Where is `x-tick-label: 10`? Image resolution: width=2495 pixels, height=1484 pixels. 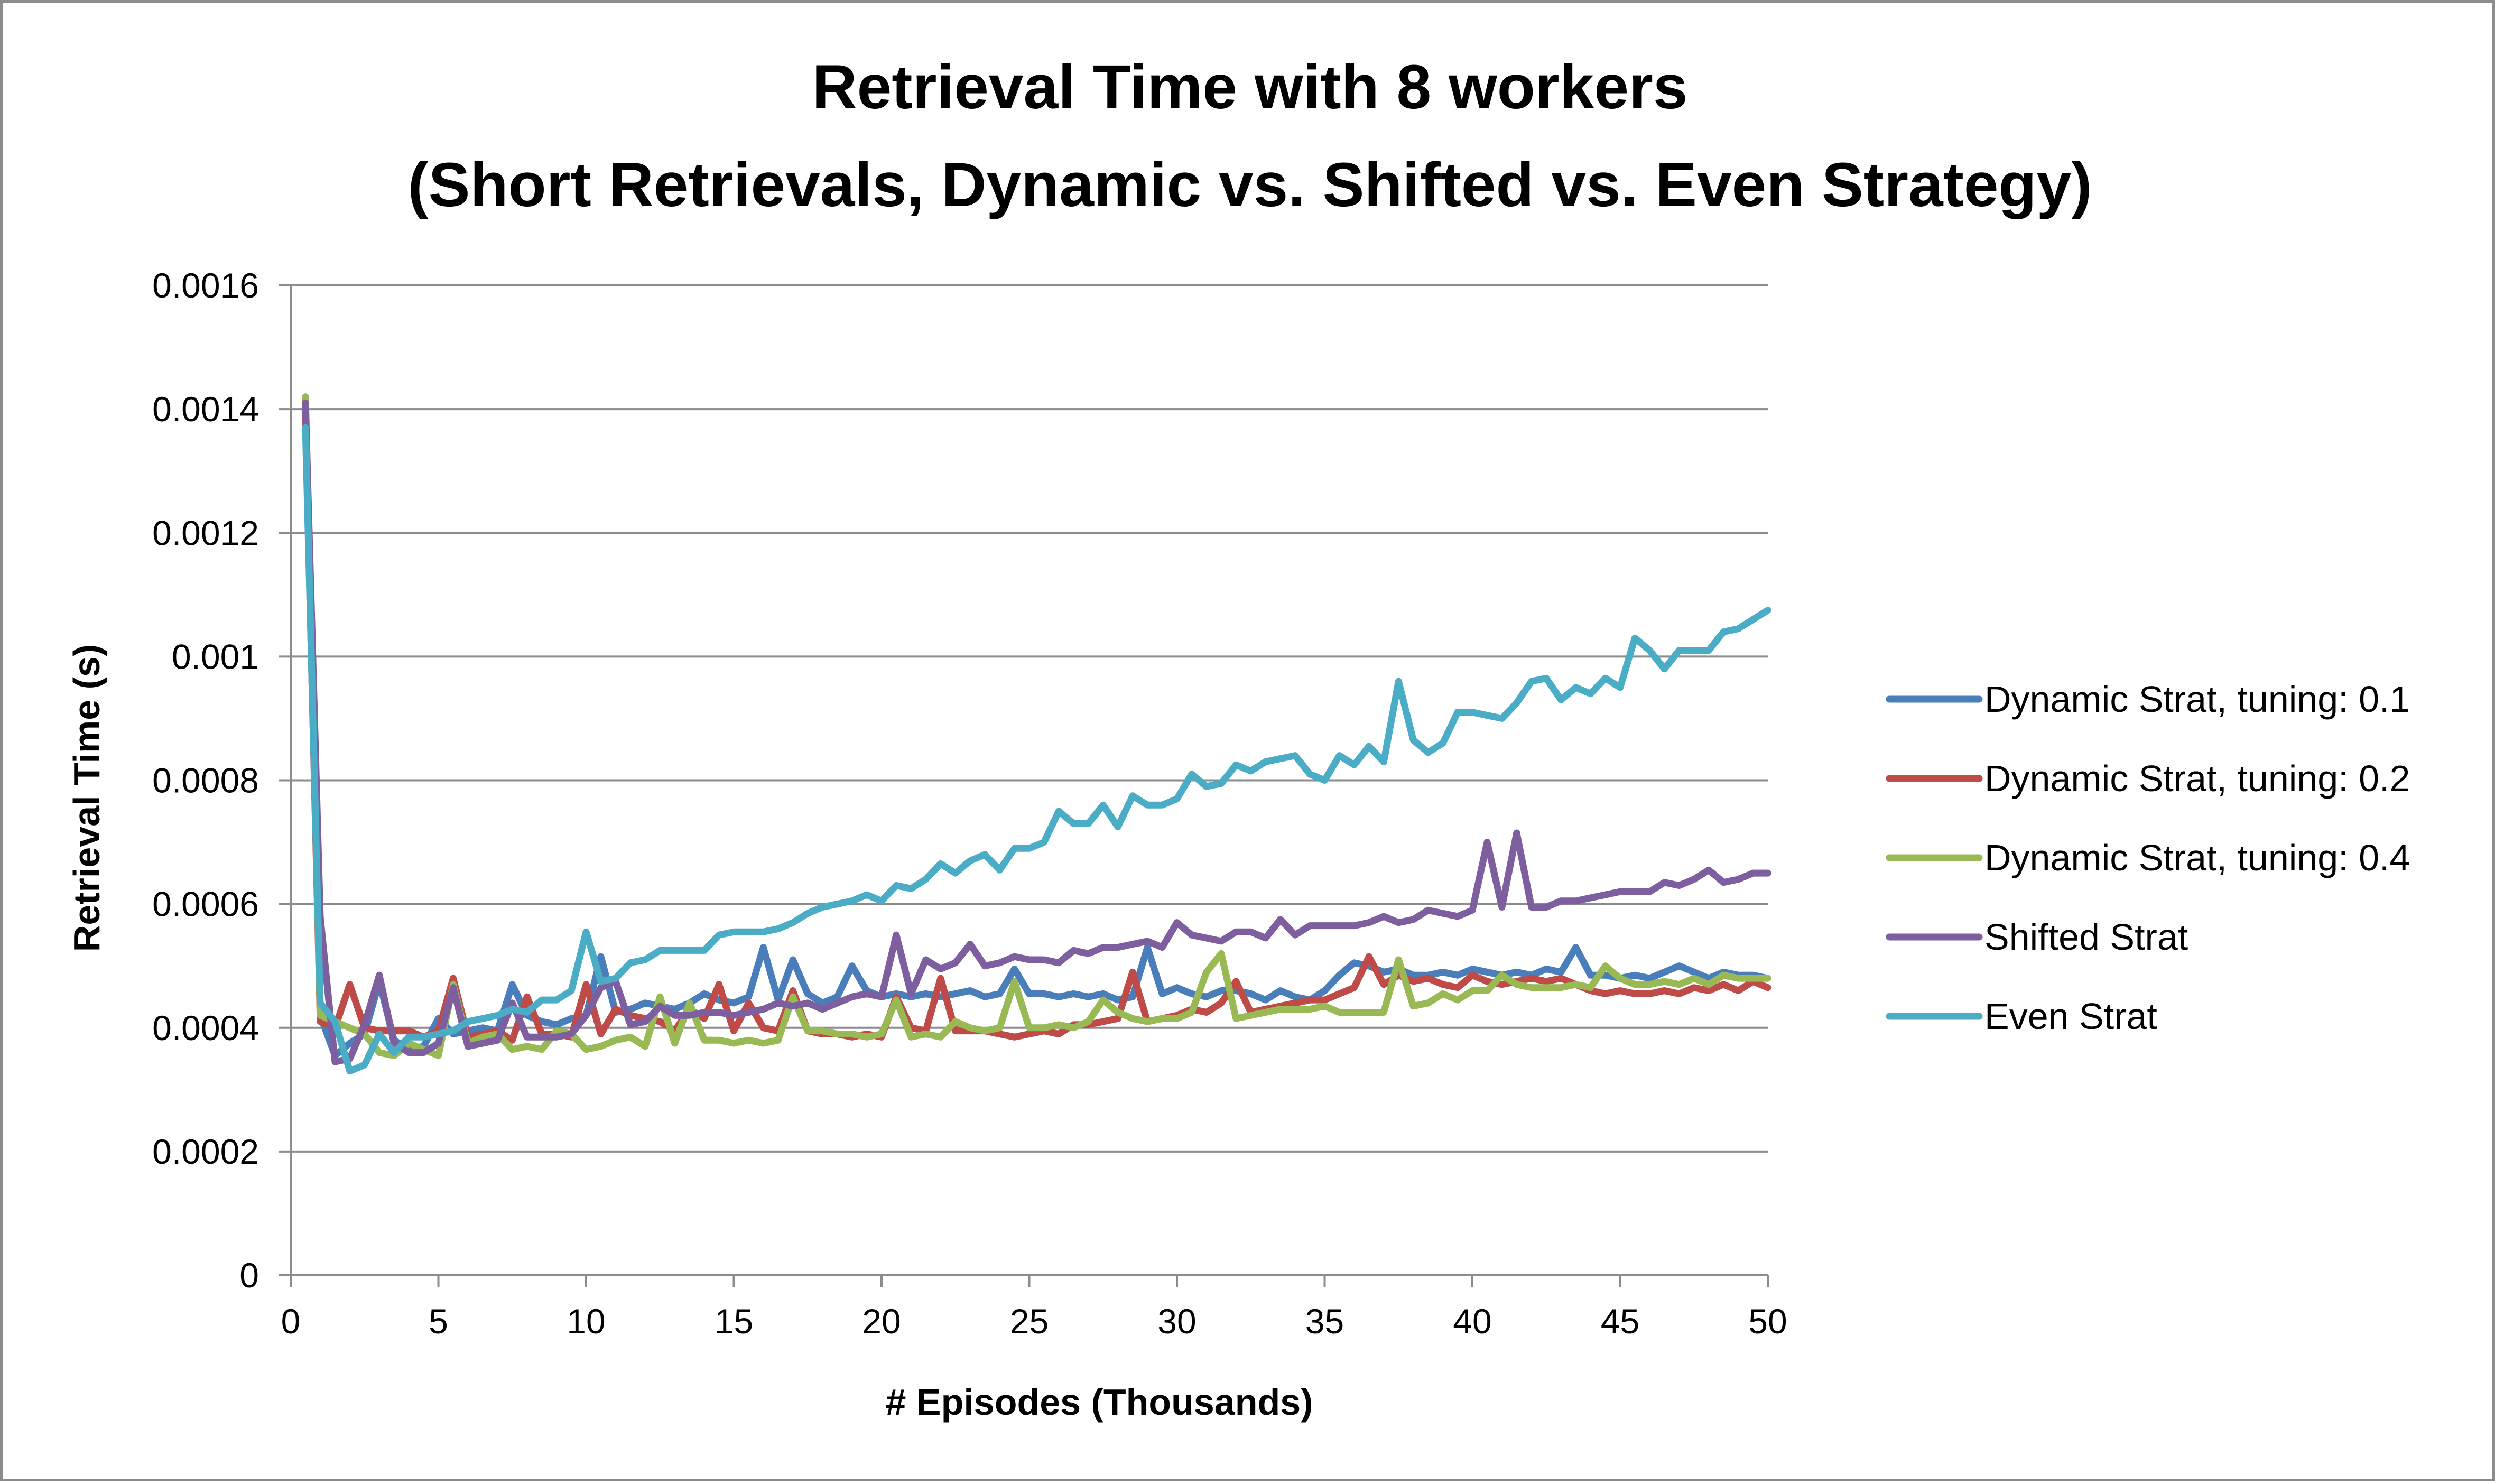
x-tick-label: 10 is located at coordinates (586, 1321).